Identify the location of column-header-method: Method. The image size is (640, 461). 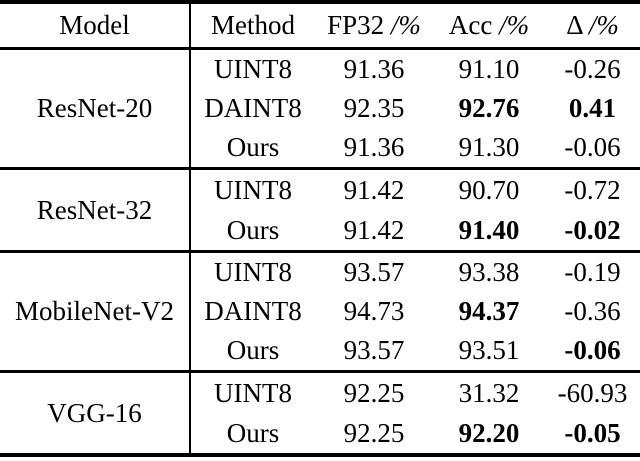
(252, 25).